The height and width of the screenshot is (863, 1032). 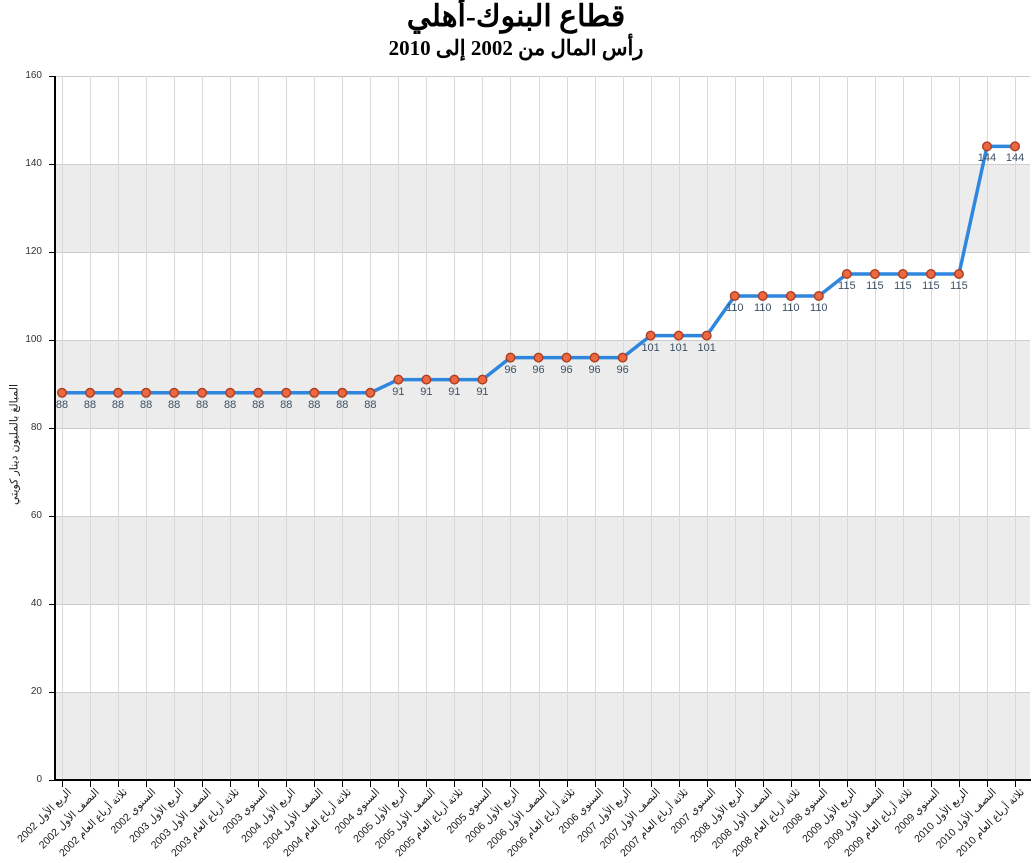 What do you see at coordinates (538, 369) in the screenshot?
I see `data-point-label: 96` at bounding box center [538, 369].